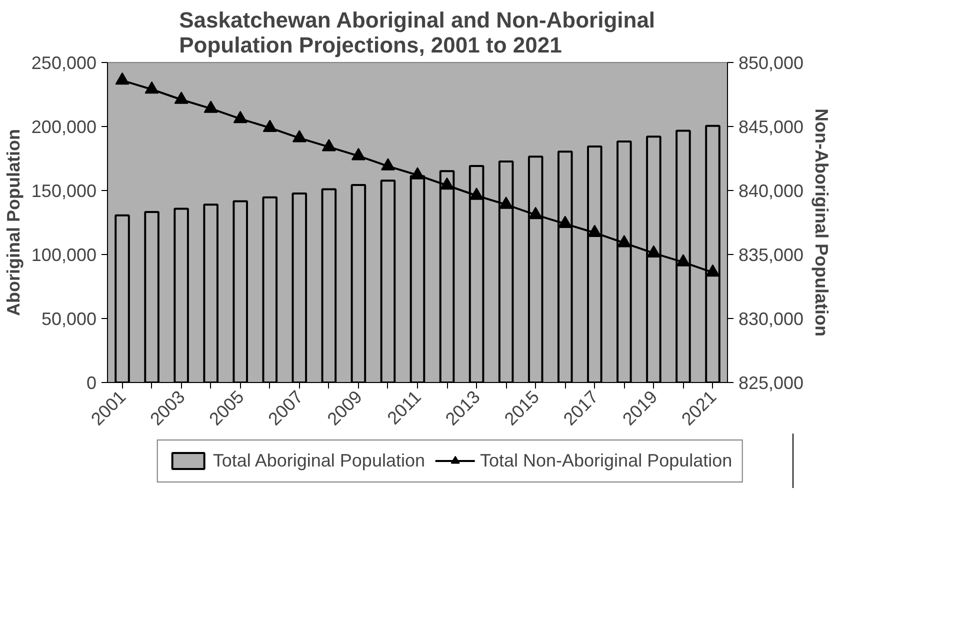  Describe the element at coordinates (606, 460) in the screenshot. I see `legend-label: Total Non-Aboriginal Population` at that location.